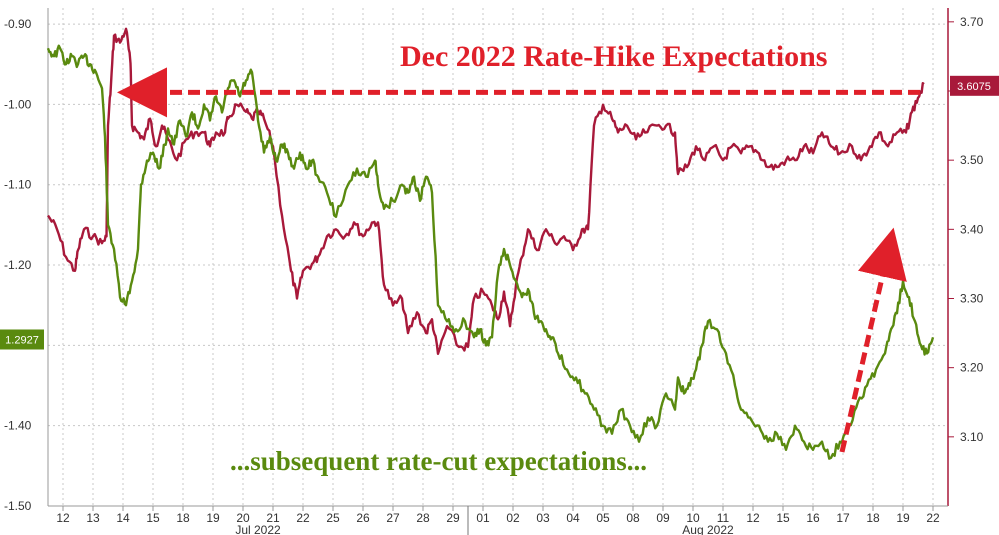 The height and width of the screenshot is (535, 999). I want to click on x-tick: 08, so click(633, 518).